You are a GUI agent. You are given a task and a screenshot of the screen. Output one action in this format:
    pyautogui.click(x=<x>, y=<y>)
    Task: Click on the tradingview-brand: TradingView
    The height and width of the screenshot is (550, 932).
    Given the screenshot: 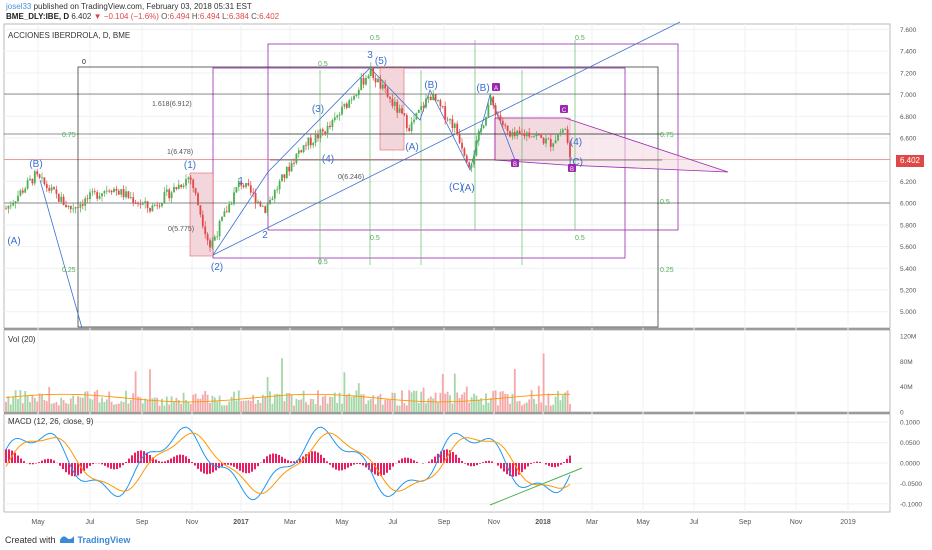 What is the action you would take?
    pyautogui.click(x=104, y=539)
    